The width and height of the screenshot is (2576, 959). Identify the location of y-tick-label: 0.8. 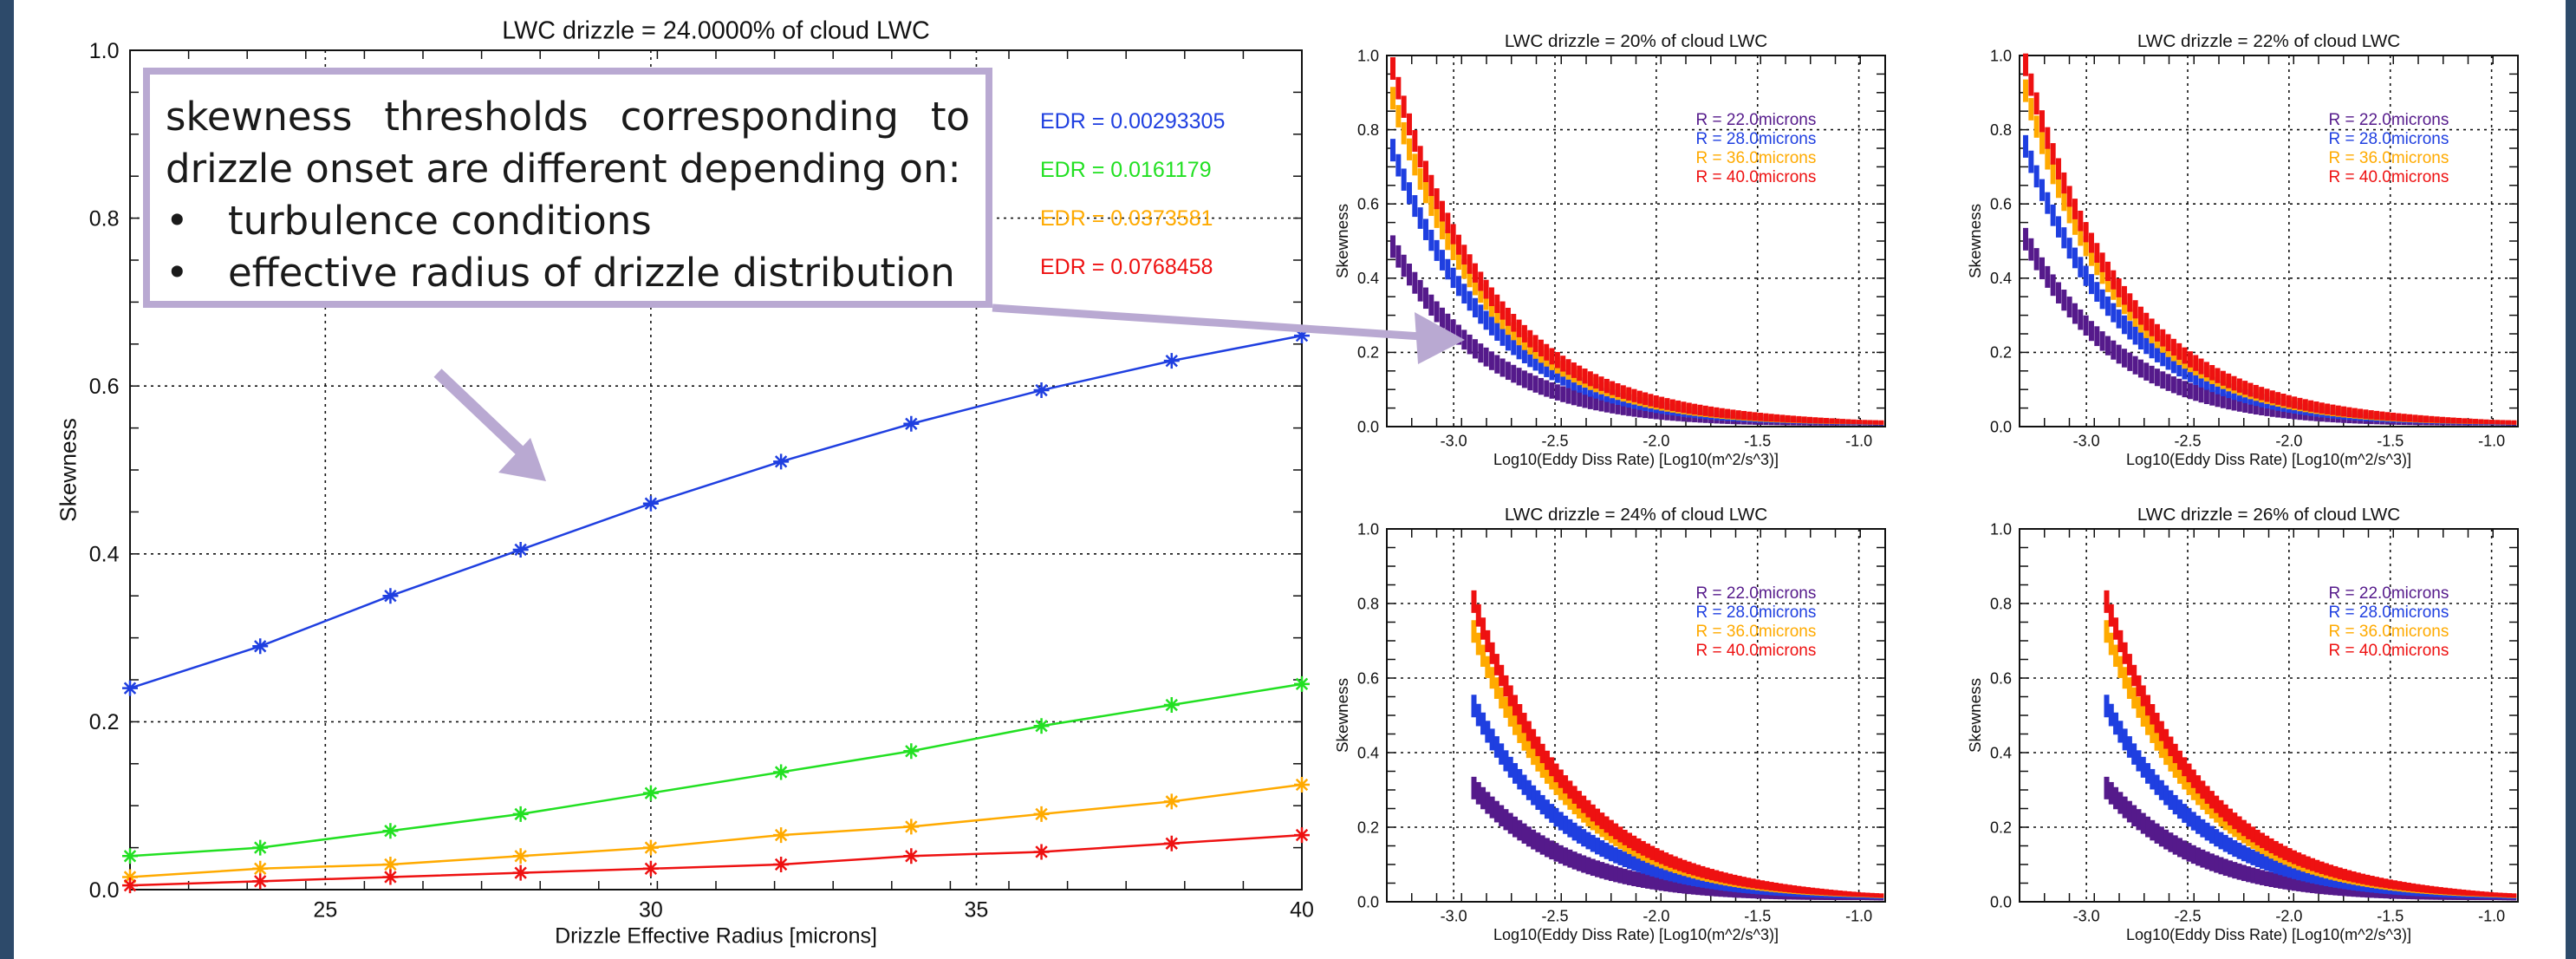
(2001, 603).